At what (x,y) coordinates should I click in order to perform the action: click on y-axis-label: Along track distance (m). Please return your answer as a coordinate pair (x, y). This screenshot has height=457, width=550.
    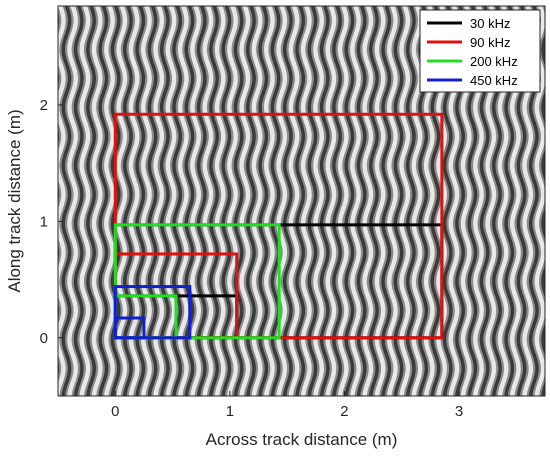
    Looking at the image, I should click on (14, 200).